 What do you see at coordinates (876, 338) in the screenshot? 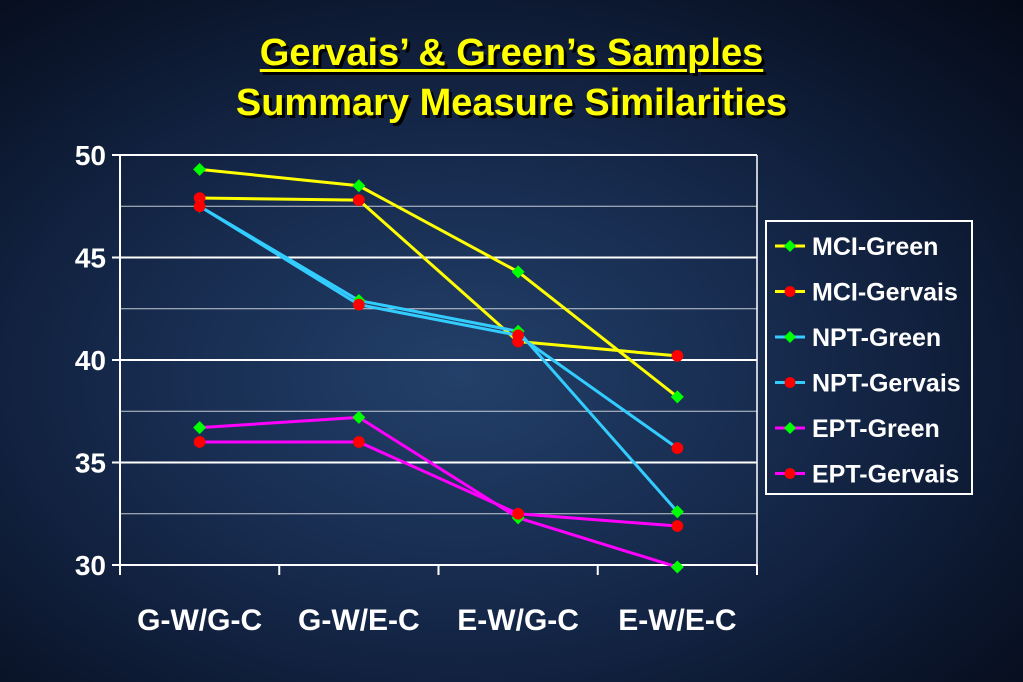
I see `legend-label: NPT-Green` at bounding box center [876, 338].